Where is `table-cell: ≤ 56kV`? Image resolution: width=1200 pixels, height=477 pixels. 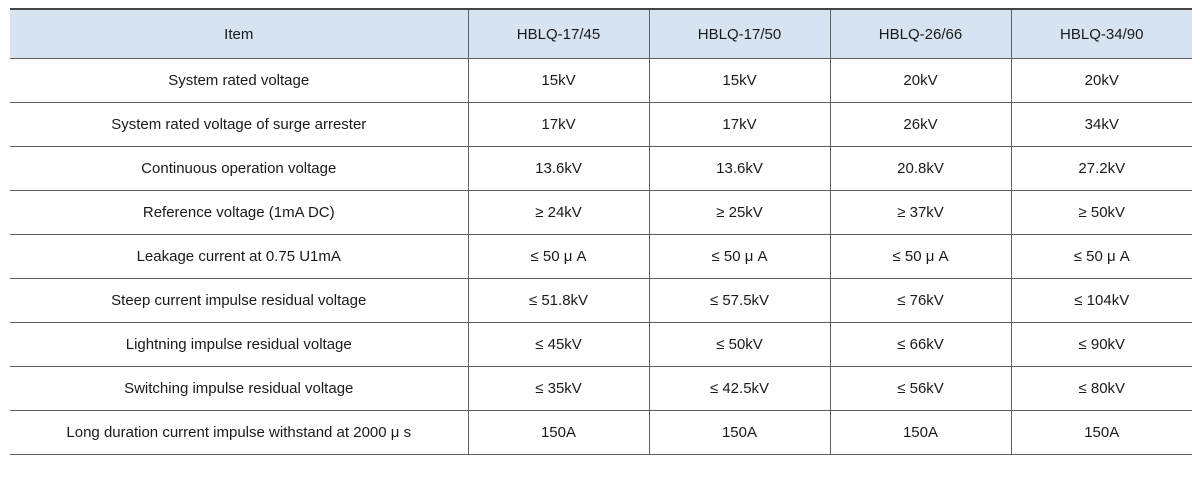 table-cell: ≤ 56kV is located at coordinates (920, 388).